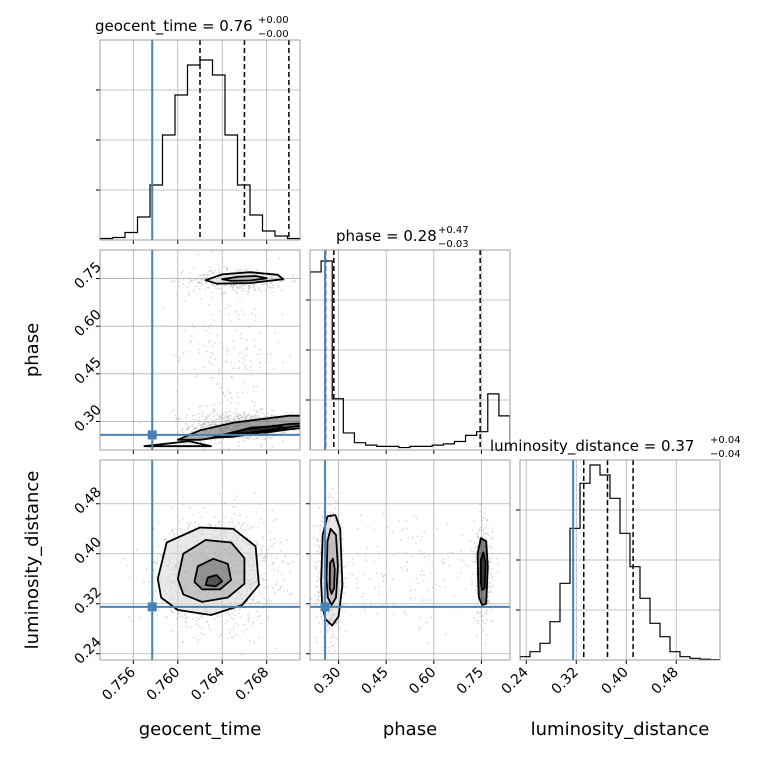  Describe the element at coordinates (422, 680) in the screenshot. I see `phase-x-tick-label-2: 0.60` at that location.